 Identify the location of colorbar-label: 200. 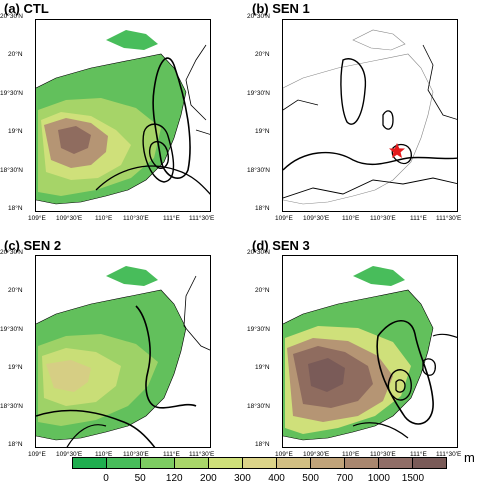
(208, 478).